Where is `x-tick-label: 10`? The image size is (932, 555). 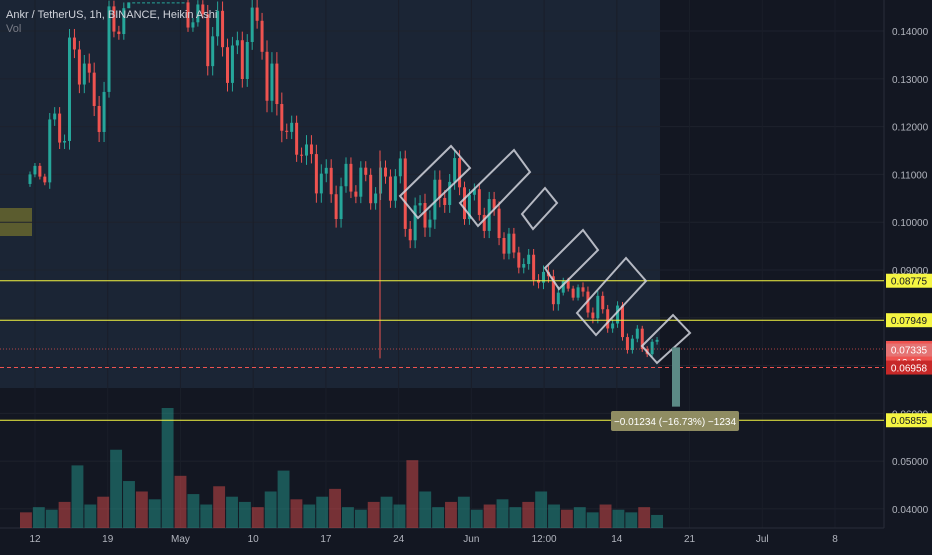 x-tick-label: 10 is located at coordinates (254, 539).